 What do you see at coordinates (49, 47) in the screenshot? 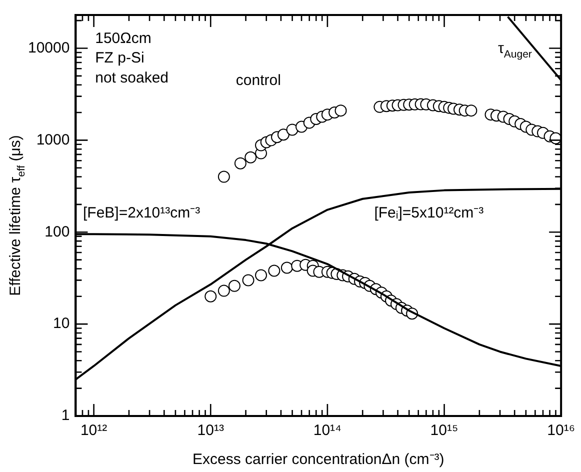
I see `y-tick-label: 10000` at bounding box center [49, 47].